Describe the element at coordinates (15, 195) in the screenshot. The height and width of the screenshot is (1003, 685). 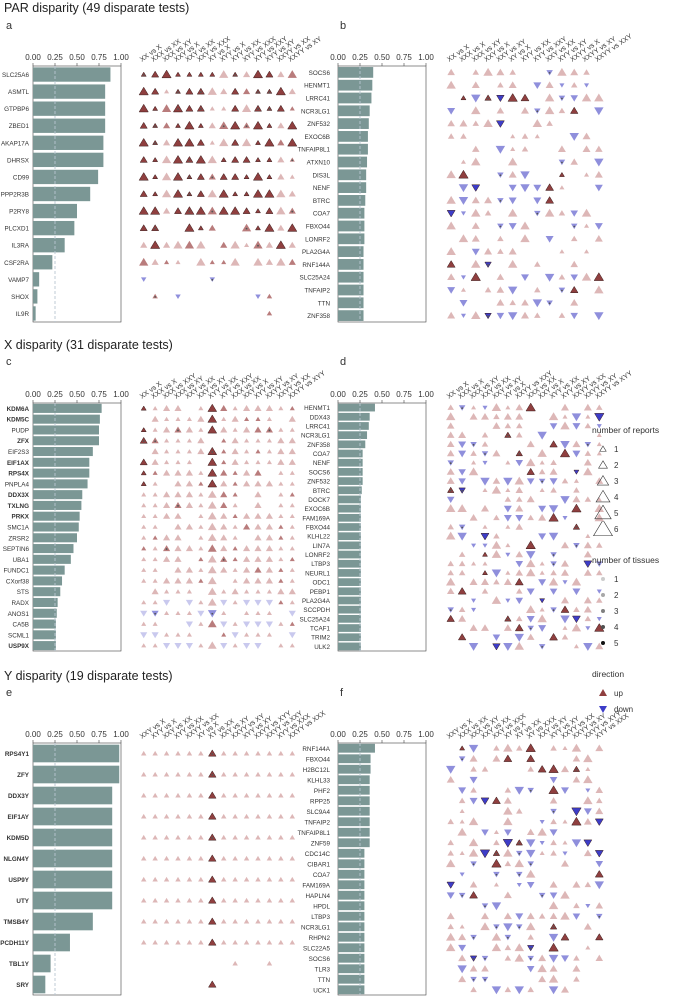
I see `panel-a-gene-label: PPP2R3B` at that location.